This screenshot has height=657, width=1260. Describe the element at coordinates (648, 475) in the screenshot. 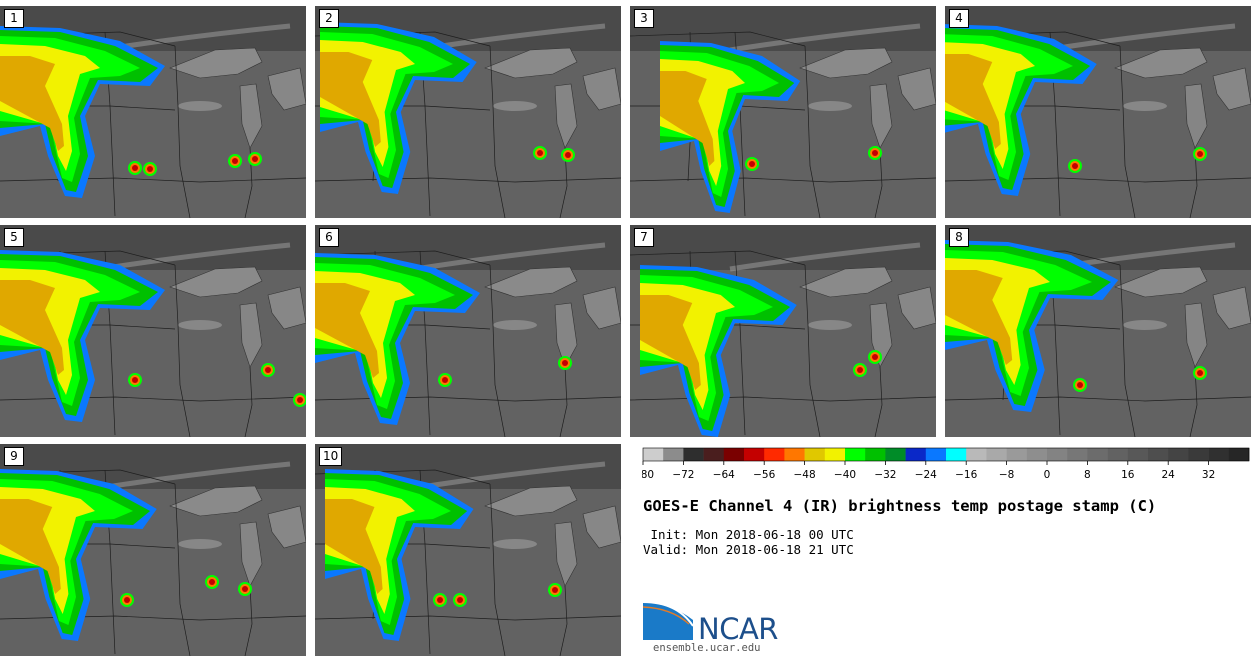

I see `colorbar-tick-label: −80` at that location.